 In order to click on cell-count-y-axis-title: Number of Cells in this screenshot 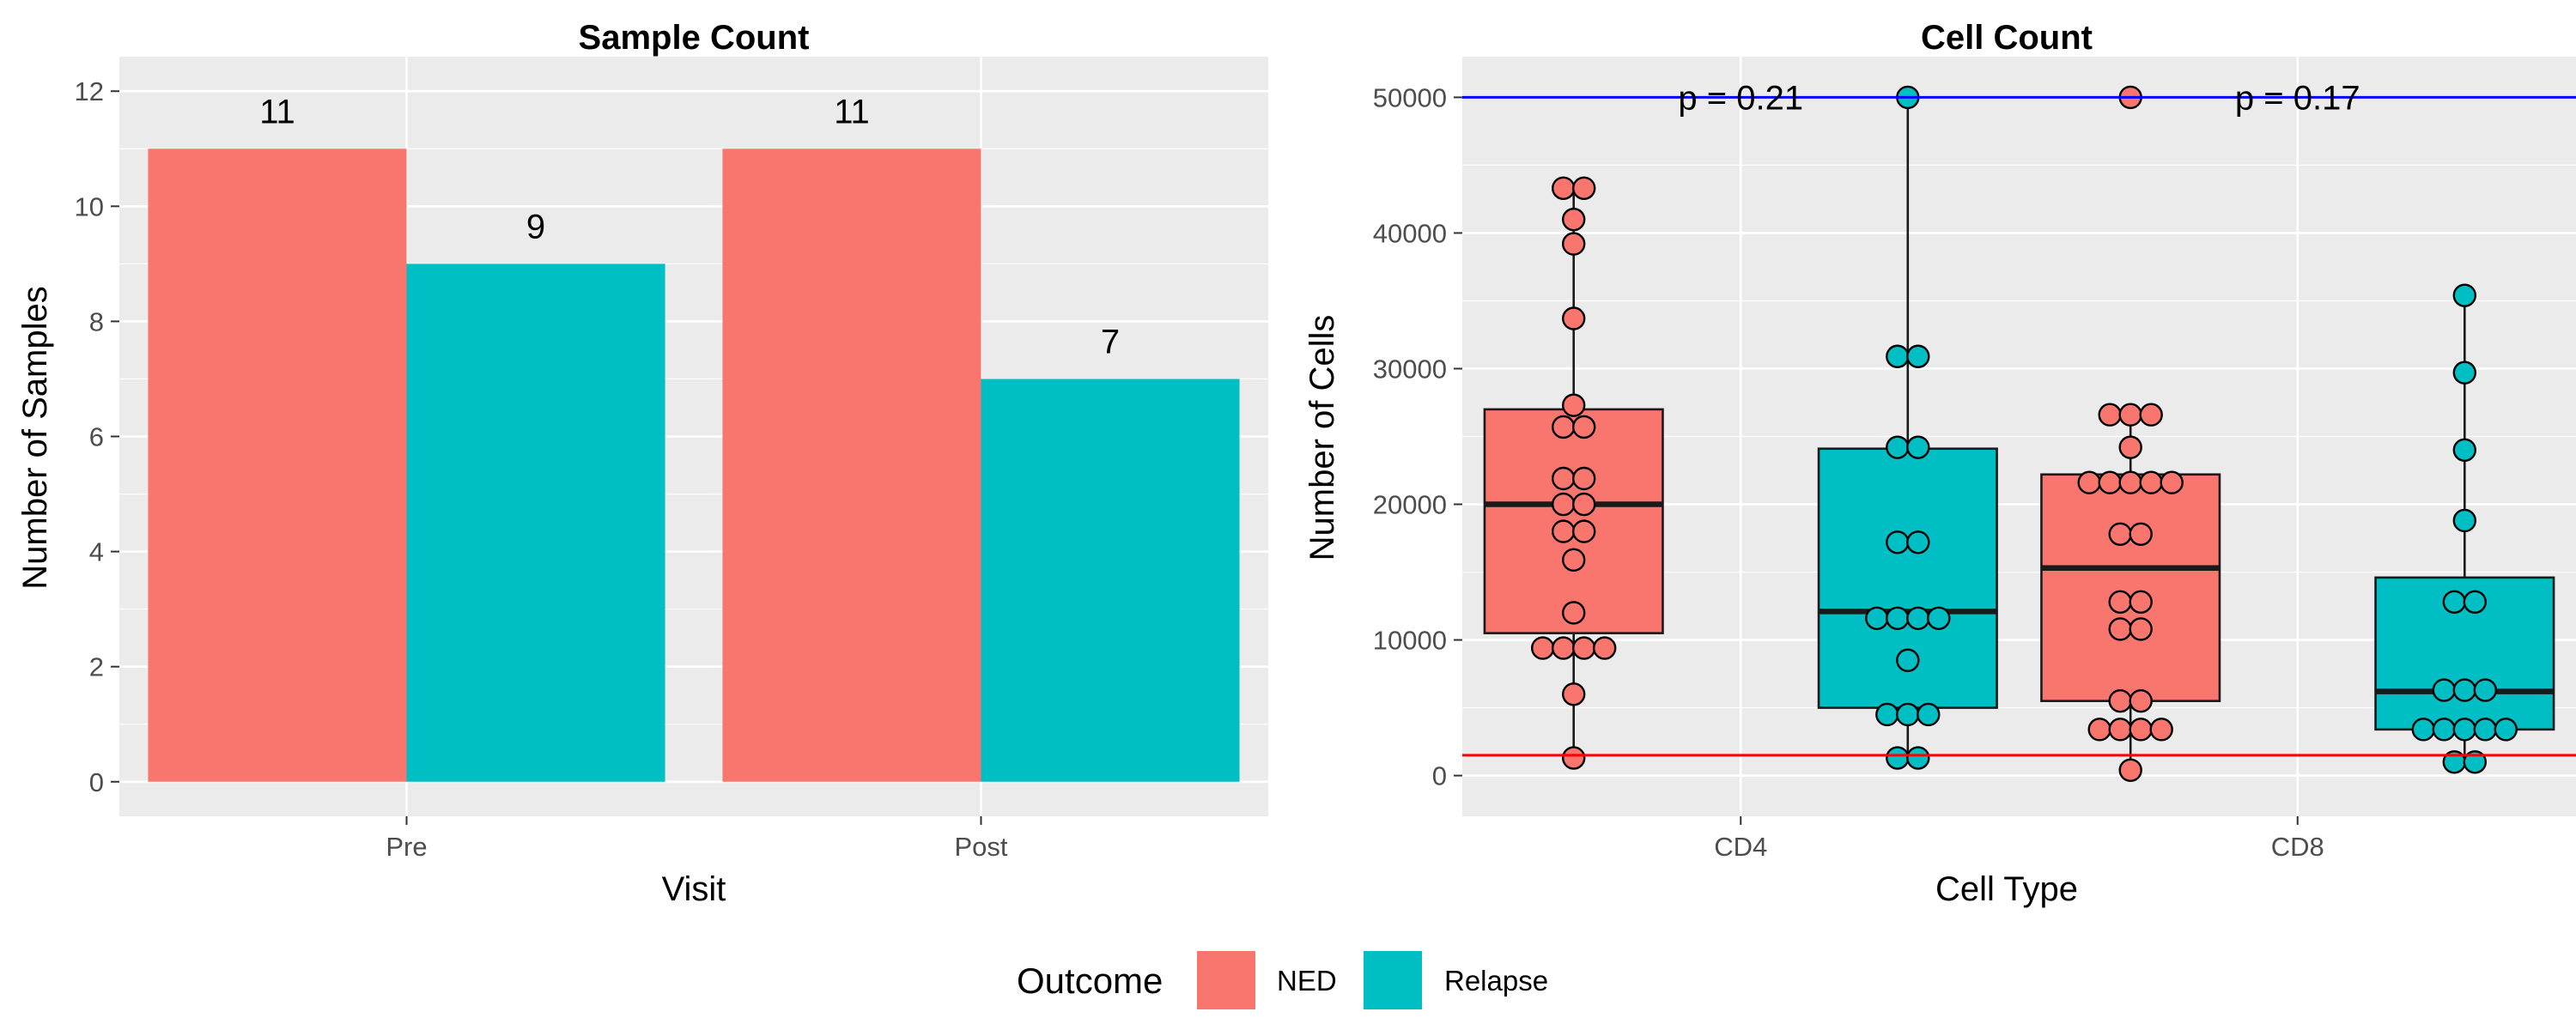, I will do `click(1322, 438)`.